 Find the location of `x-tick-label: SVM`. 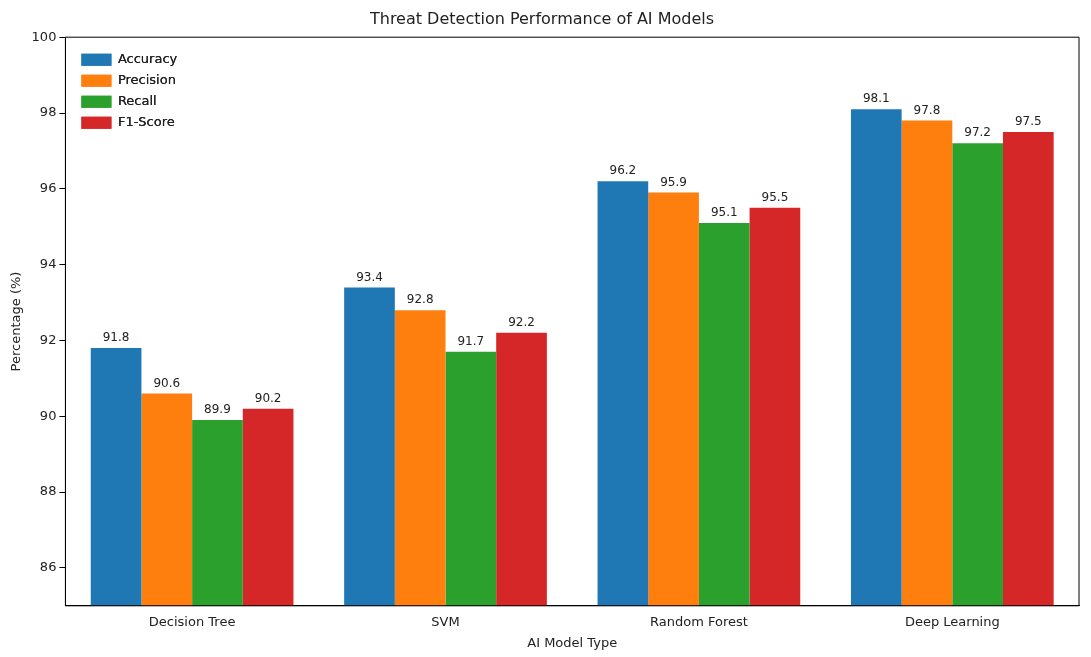

x-tick-label: SVM is located at coordinates (445, 621).